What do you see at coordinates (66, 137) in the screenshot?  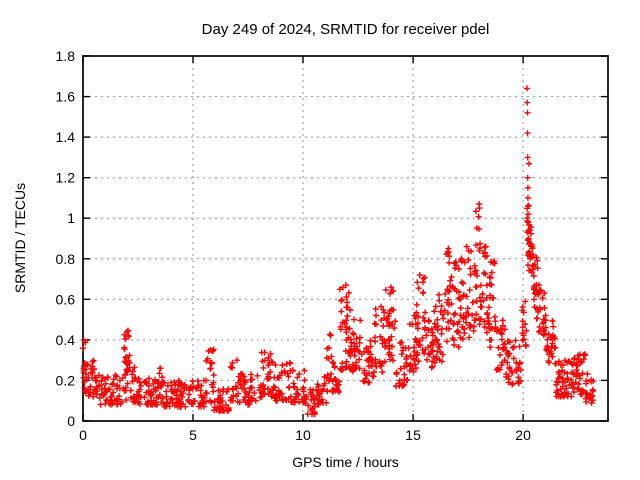 I see `y-tick-label: 1.4` at bounding box center [66, 137].